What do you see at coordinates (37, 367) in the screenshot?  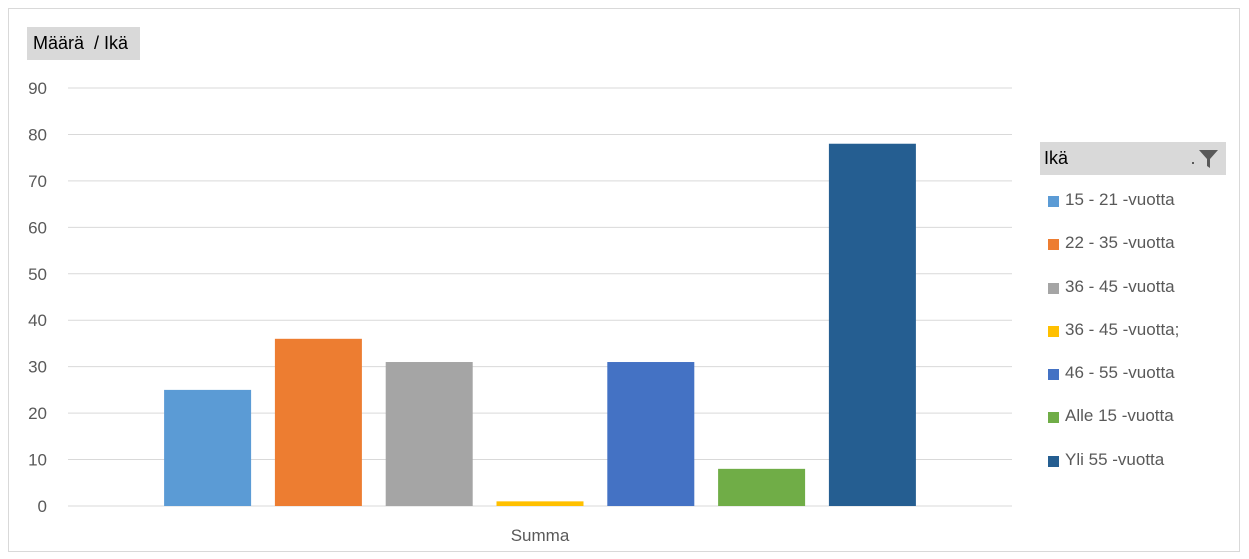 I see `y-tick-label: 30` at bounding box center [37, 367].